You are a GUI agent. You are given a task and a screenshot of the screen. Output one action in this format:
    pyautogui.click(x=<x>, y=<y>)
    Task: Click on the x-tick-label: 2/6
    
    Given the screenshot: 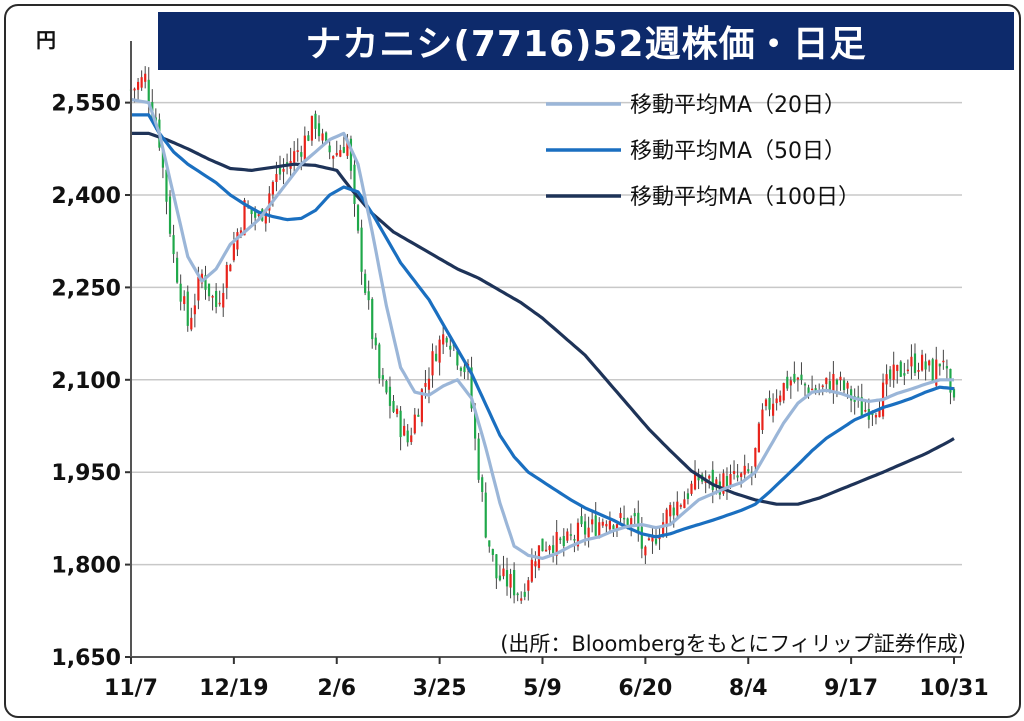 What is the action you would take?
    pyautogui.click(x=336, y=688)
    